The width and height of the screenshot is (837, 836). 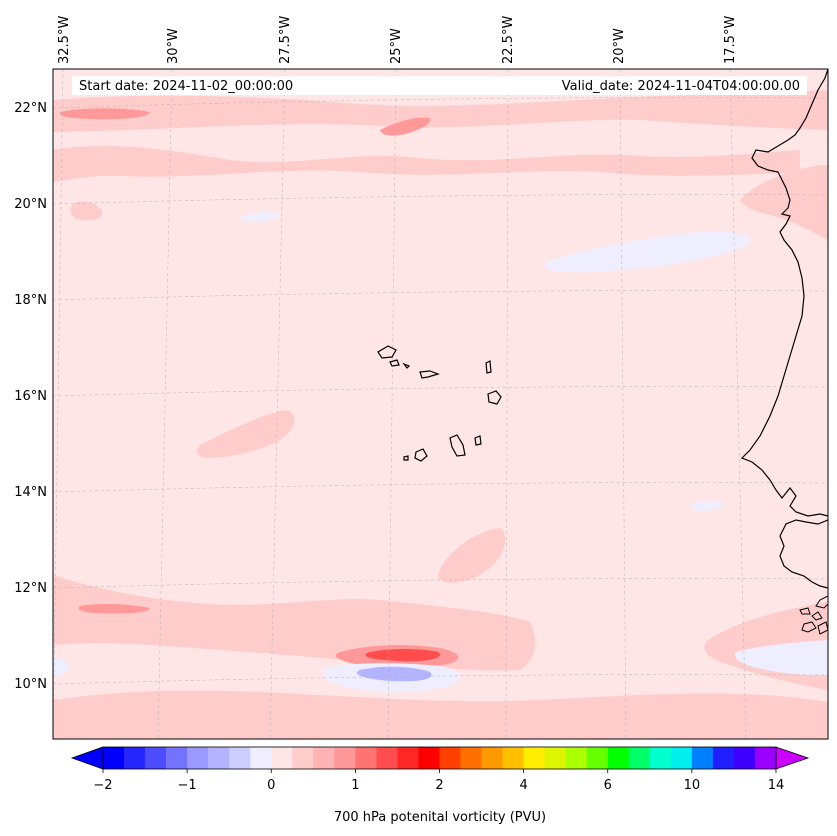 I want to click on colorbar-tick-label: 6, so click(x=608, y=785).